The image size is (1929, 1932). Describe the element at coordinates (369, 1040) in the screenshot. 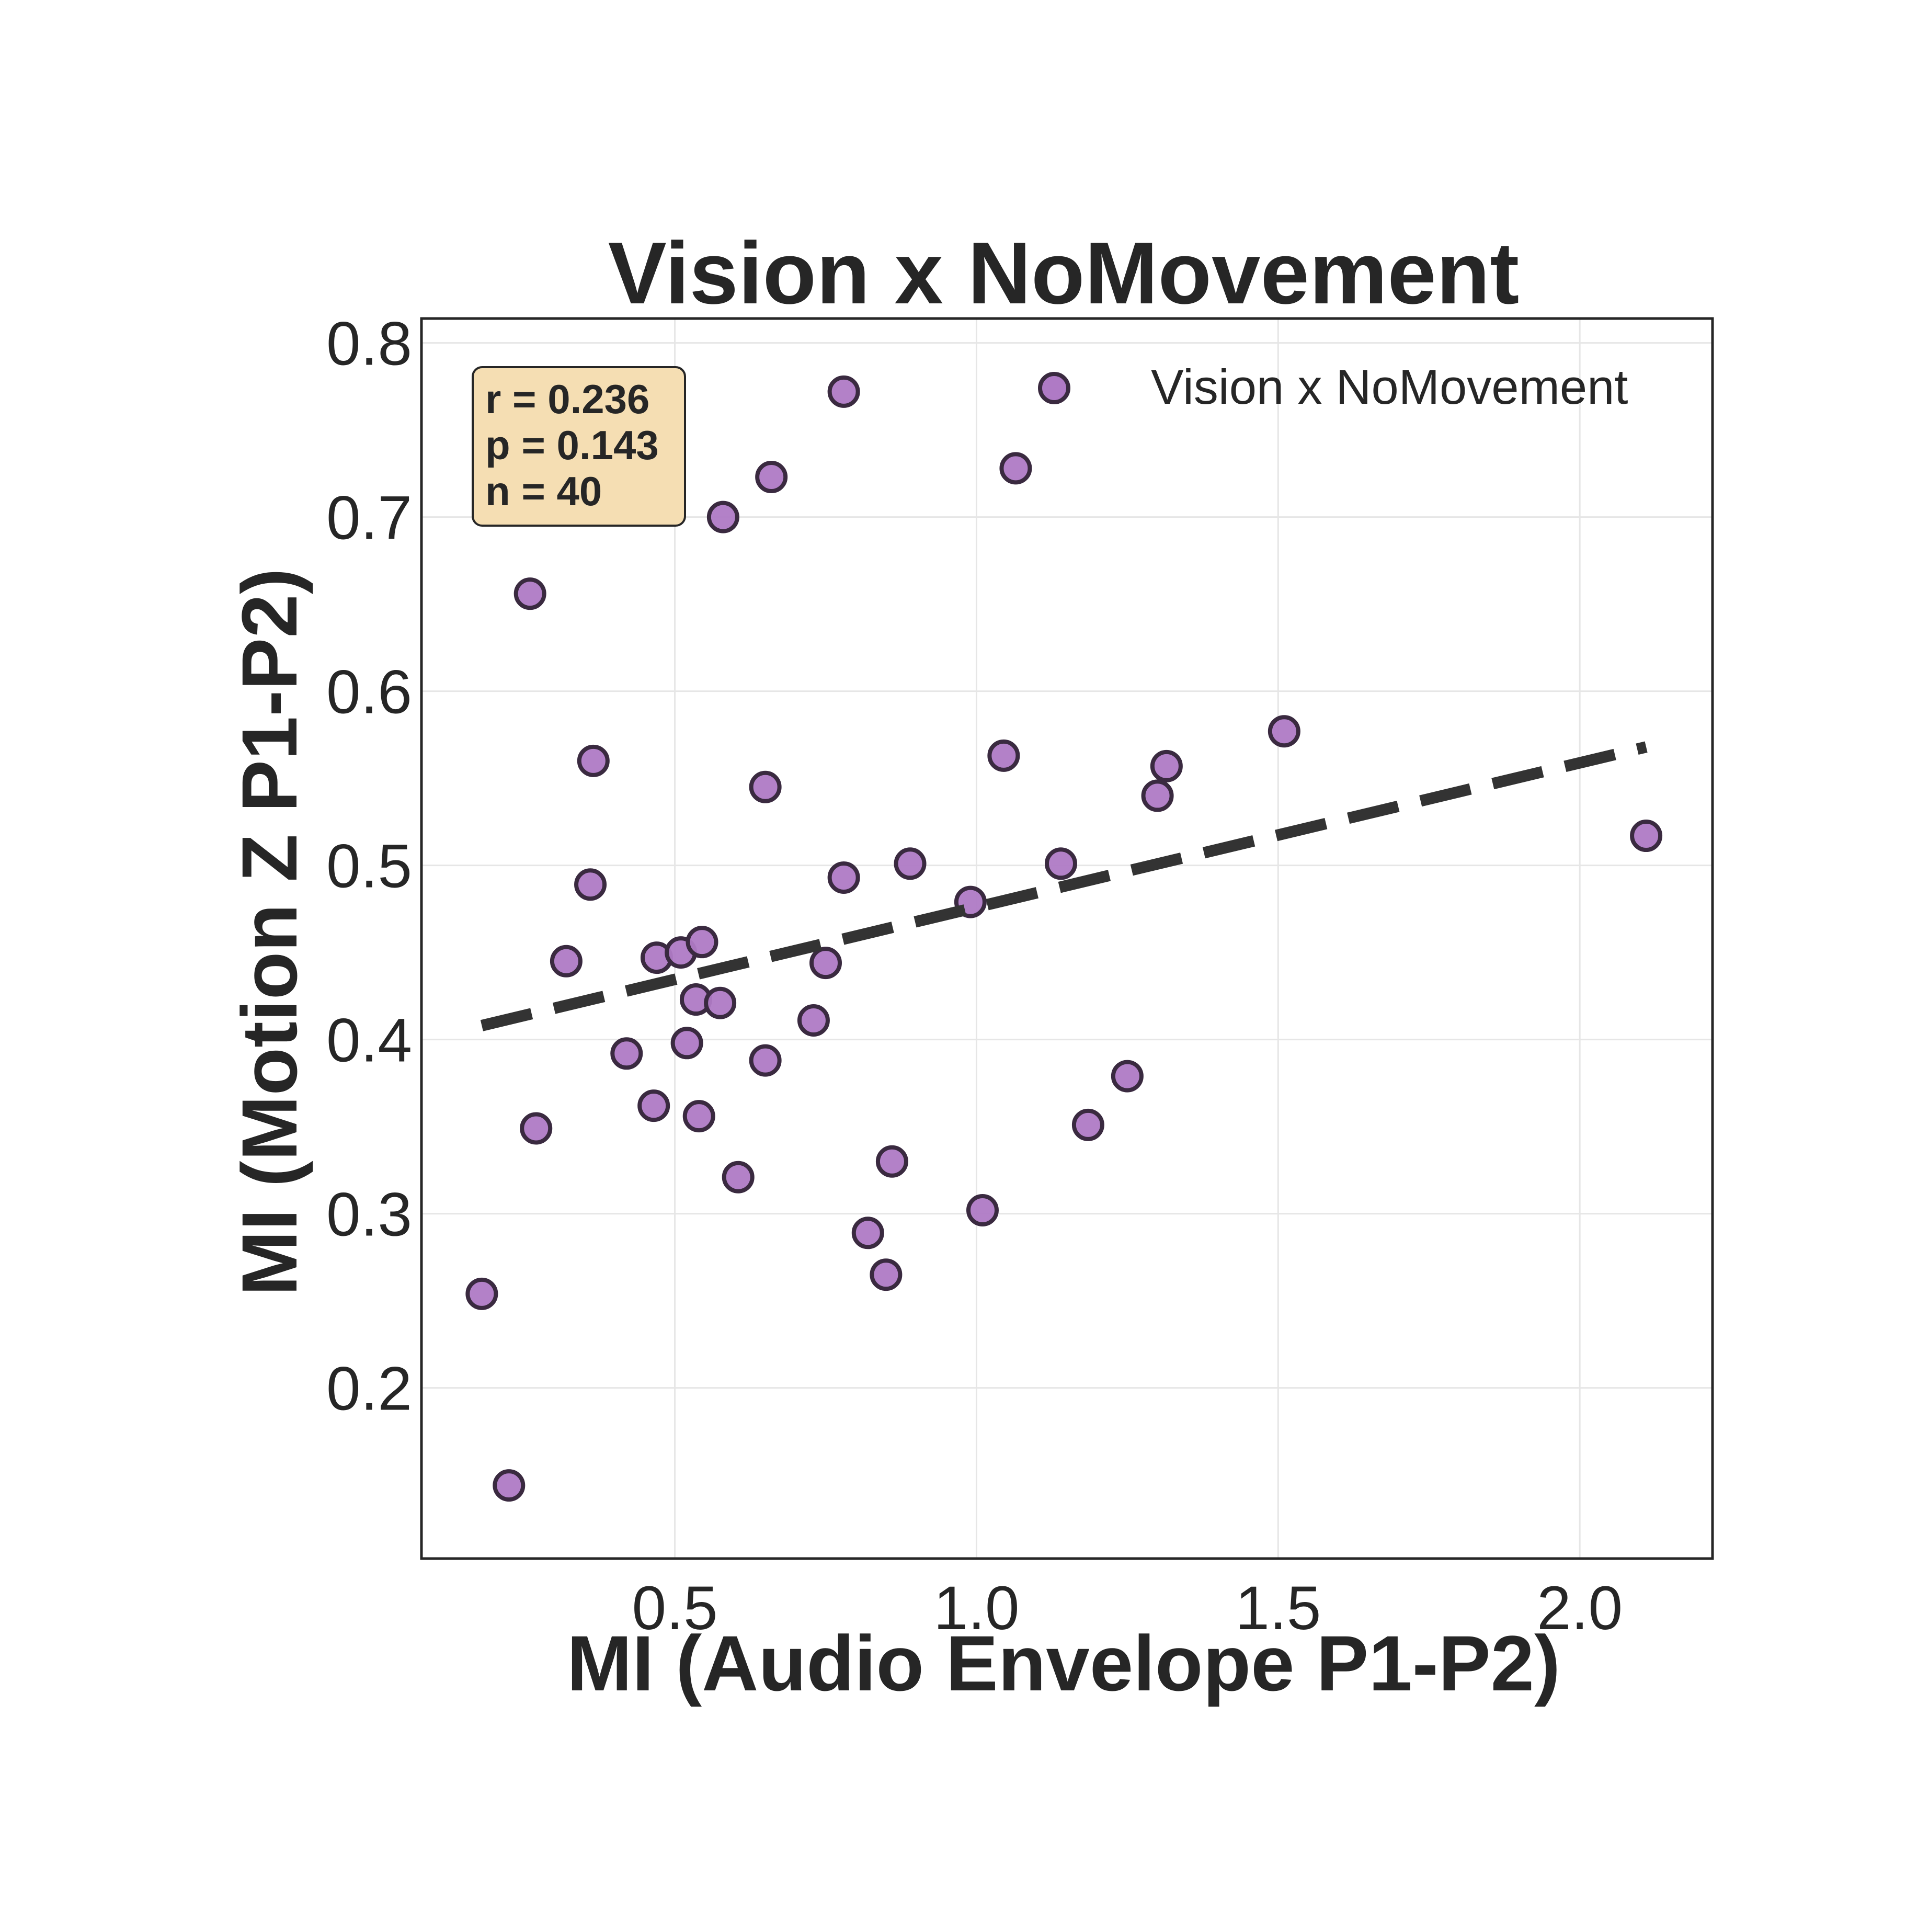

I see `y-tick-label: 0.4` at that location.